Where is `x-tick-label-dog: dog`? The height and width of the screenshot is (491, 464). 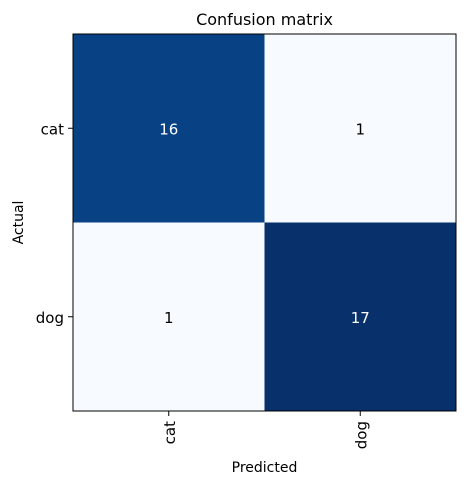 x-tick-label-dog: dog is located at coordinates (361, 435).